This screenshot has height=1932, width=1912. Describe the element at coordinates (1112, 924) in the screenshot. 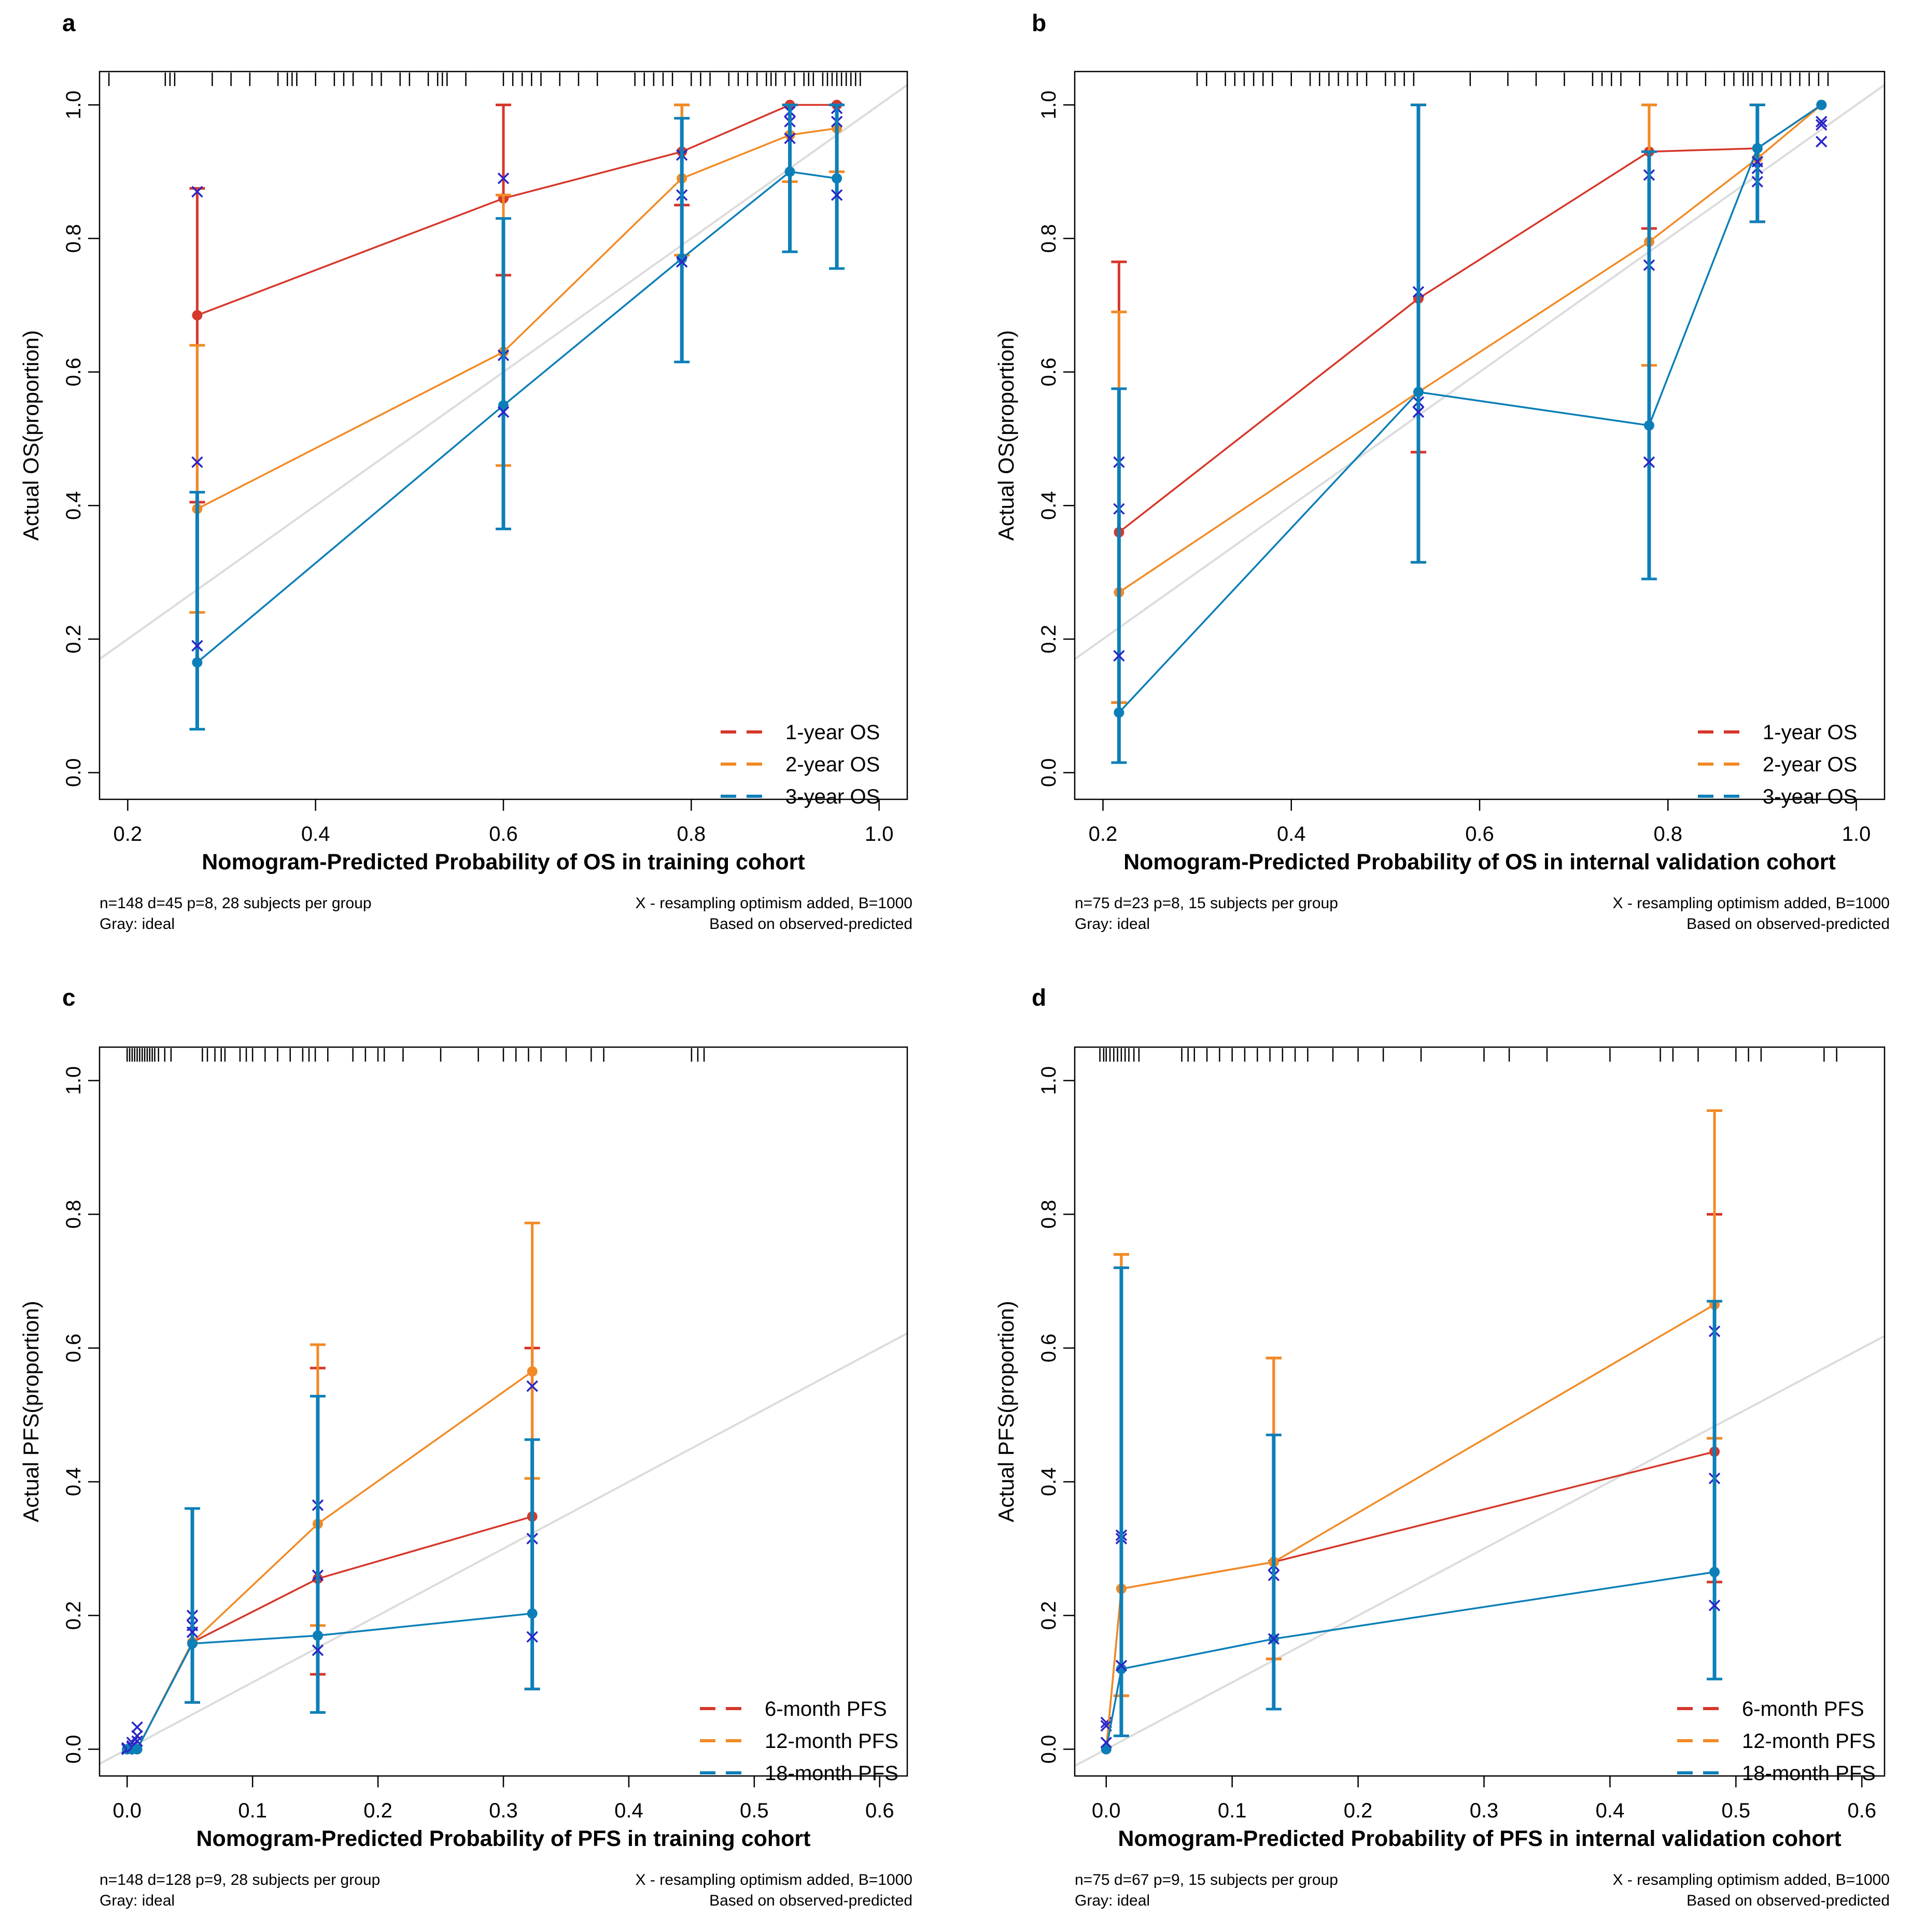

I see `footnote-left: Gray: ideal` at that location.